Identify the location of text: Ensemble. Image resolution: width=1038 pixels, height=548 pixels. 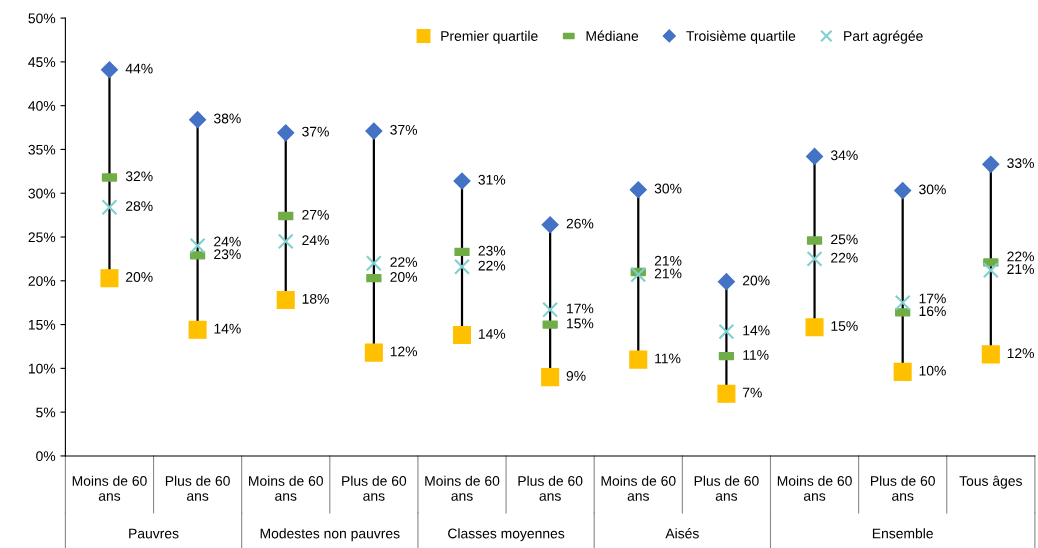
(902, 533).